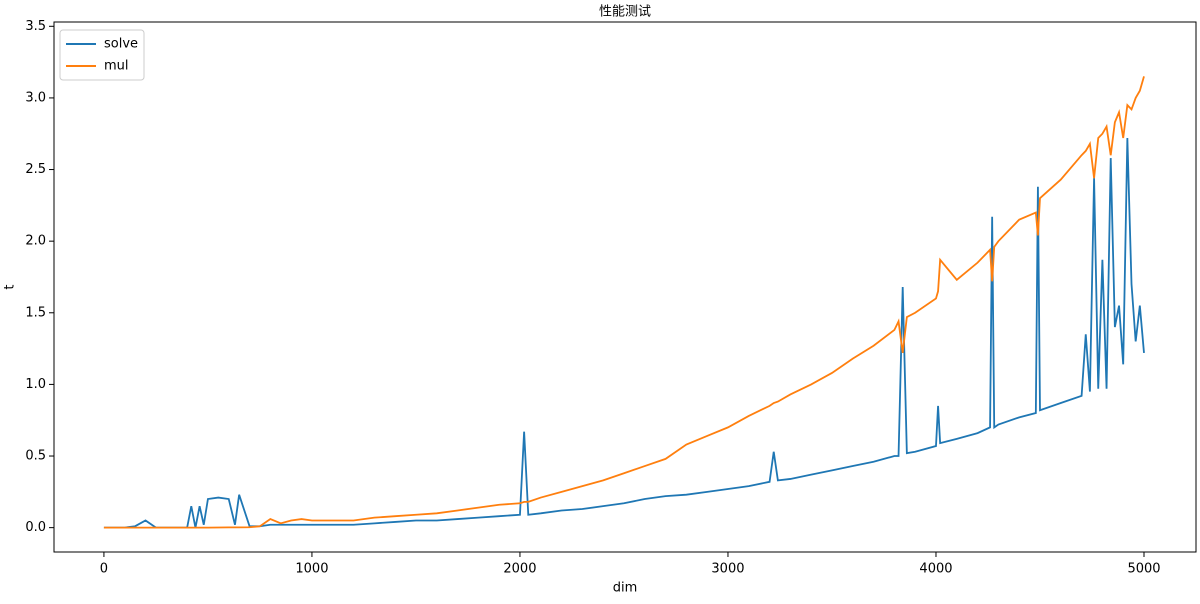  Describe the element at coordinates (35, 97) in the screenshot. I see `y-tick-label: 3.0` at that location.